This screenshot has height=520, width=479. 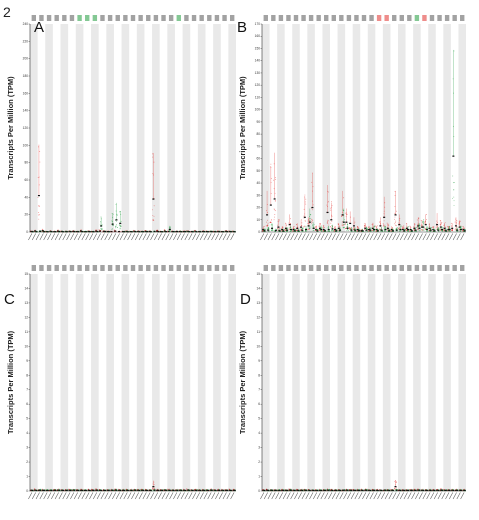 I want to click on y-tick-label: 5, so click(x=27, y=419).